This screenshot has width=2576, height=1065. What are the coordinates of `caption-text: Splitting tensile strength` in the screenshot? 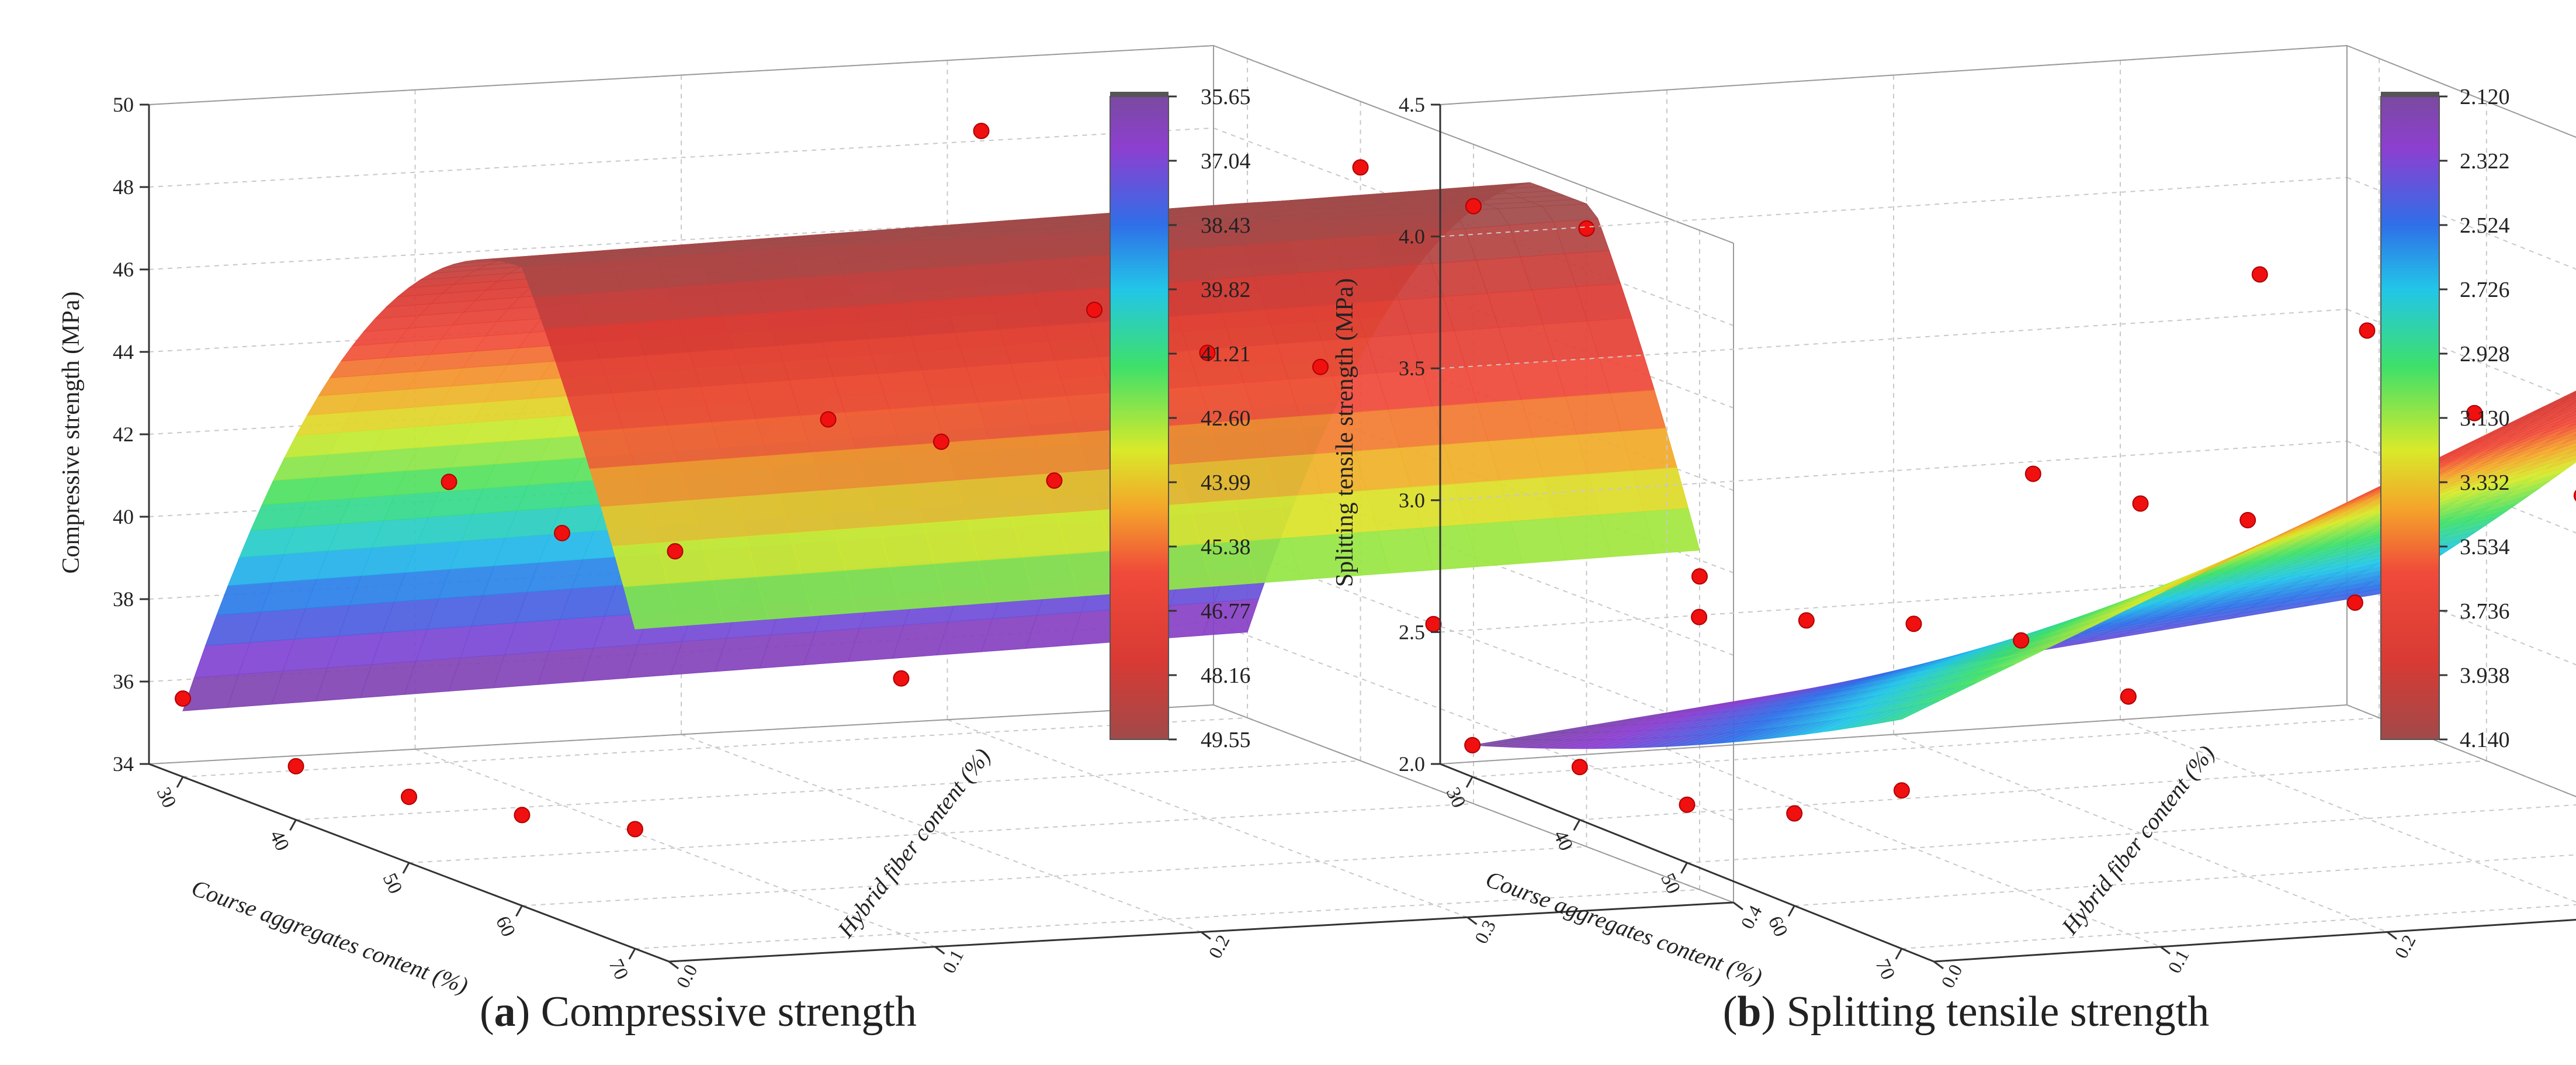 It's located at (1998, 1012).